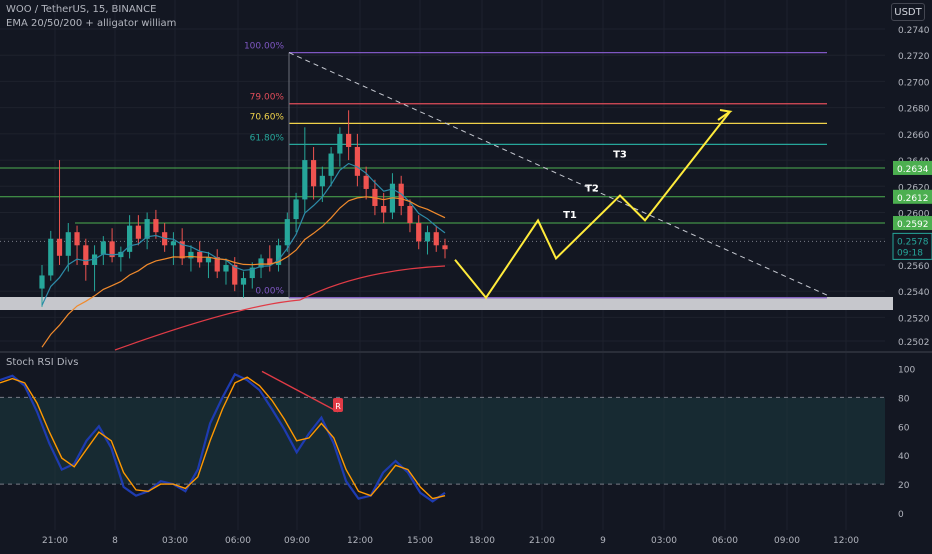 The height and width of the screenshot is (554, 932). I want to click on current-price-value: 0.2578, so click(913, 242).